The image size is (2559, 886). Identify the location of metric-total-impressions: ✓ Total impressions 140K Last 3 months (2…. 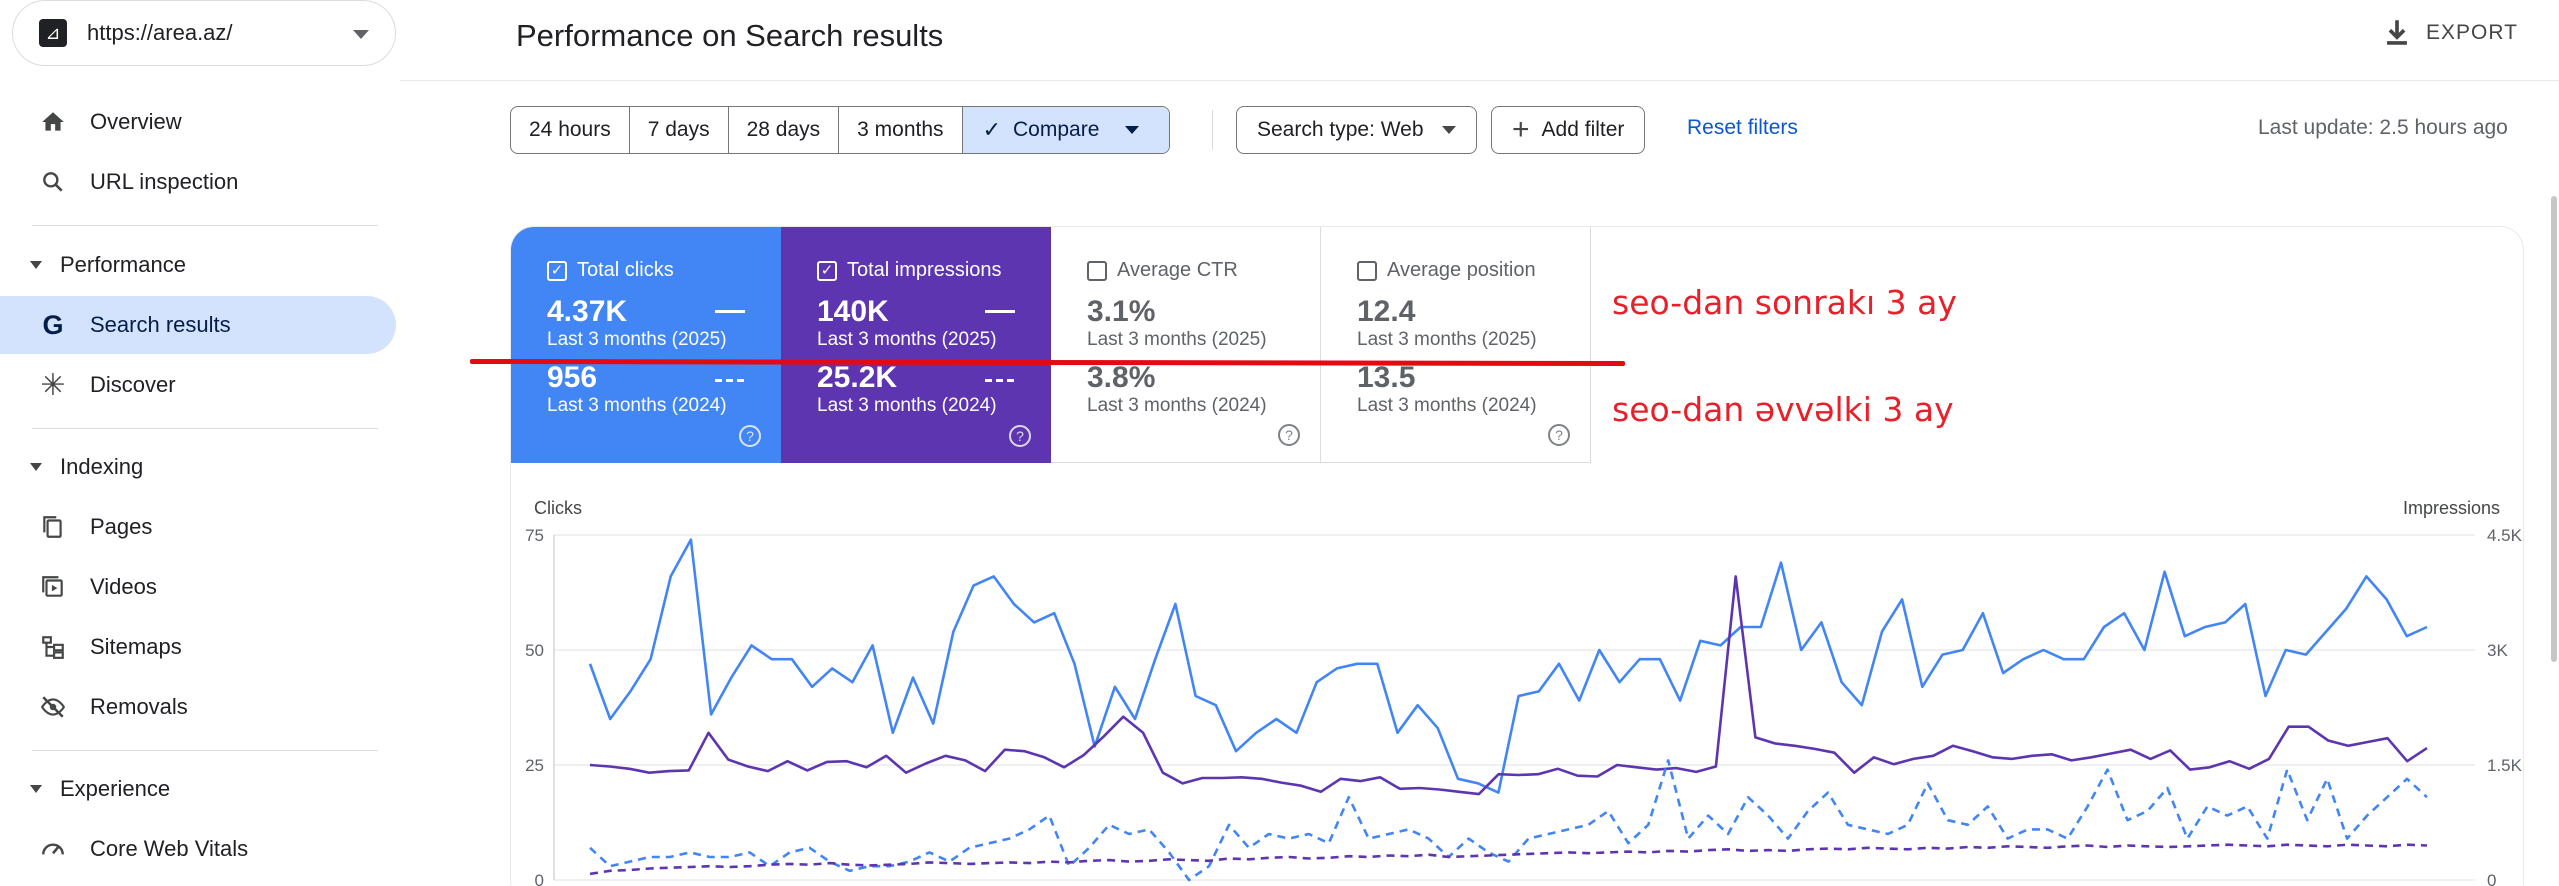
(916, 345).